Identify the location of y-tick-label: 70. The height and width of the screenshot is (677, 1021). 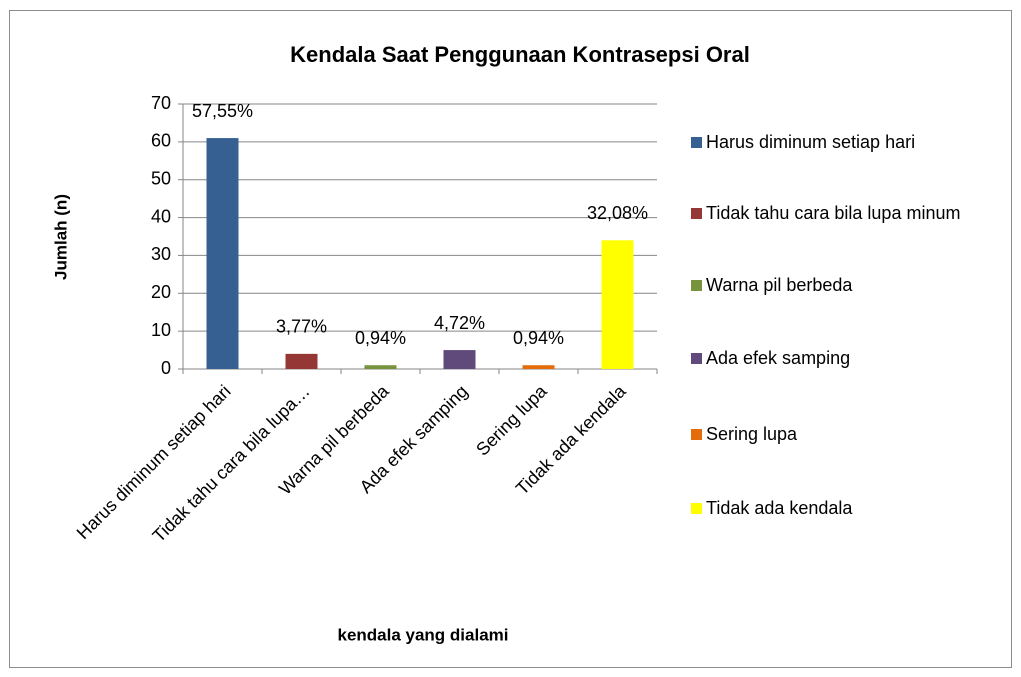
(161, 103).